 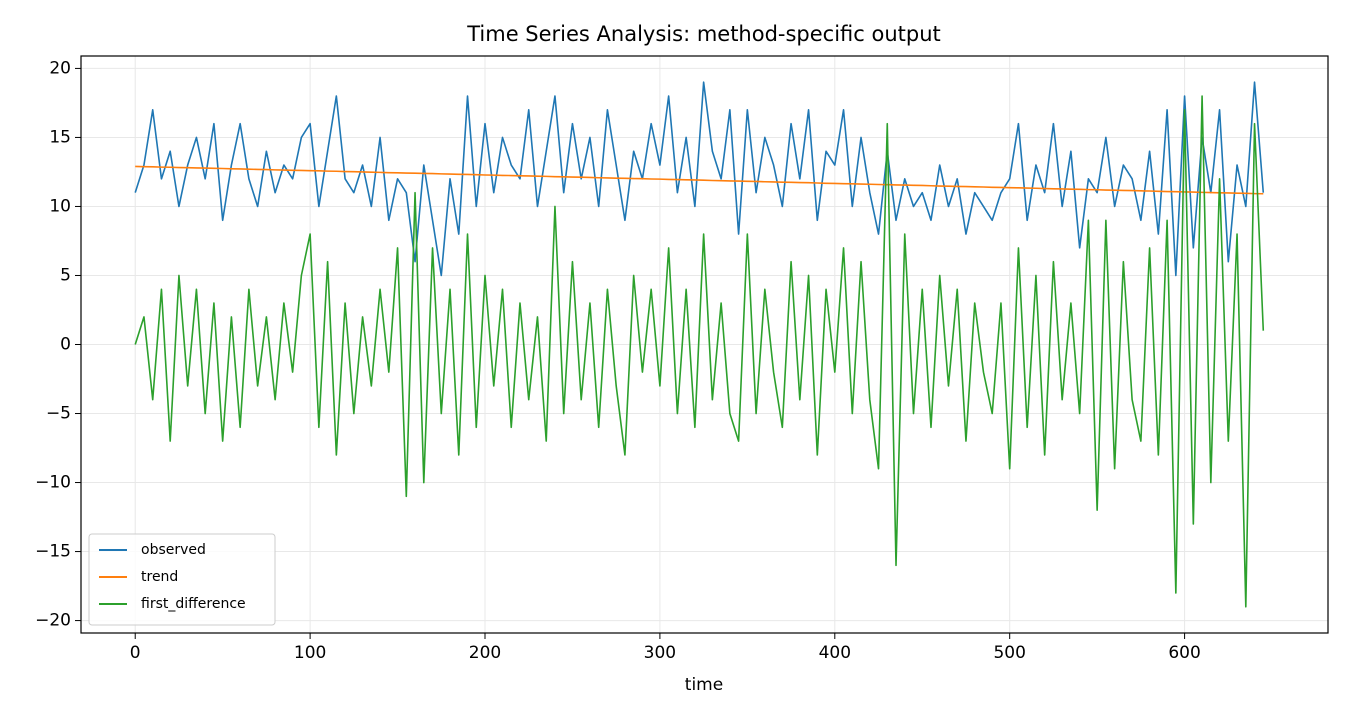 I want to click on y-tick-label: 20, so click(x=60, y=68).